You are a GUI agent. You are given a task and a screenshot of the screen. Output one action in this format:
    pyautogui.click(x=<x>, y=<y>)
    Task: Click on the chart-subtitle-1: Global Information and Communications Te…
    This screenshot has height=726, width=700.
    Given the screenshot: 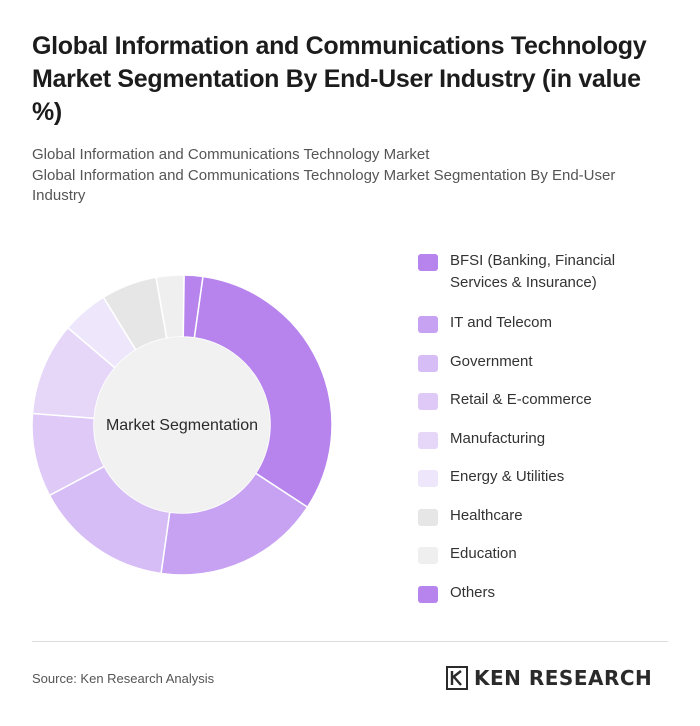 What is the action you would take?
    pyautogui.click(x=231, y=154)
    